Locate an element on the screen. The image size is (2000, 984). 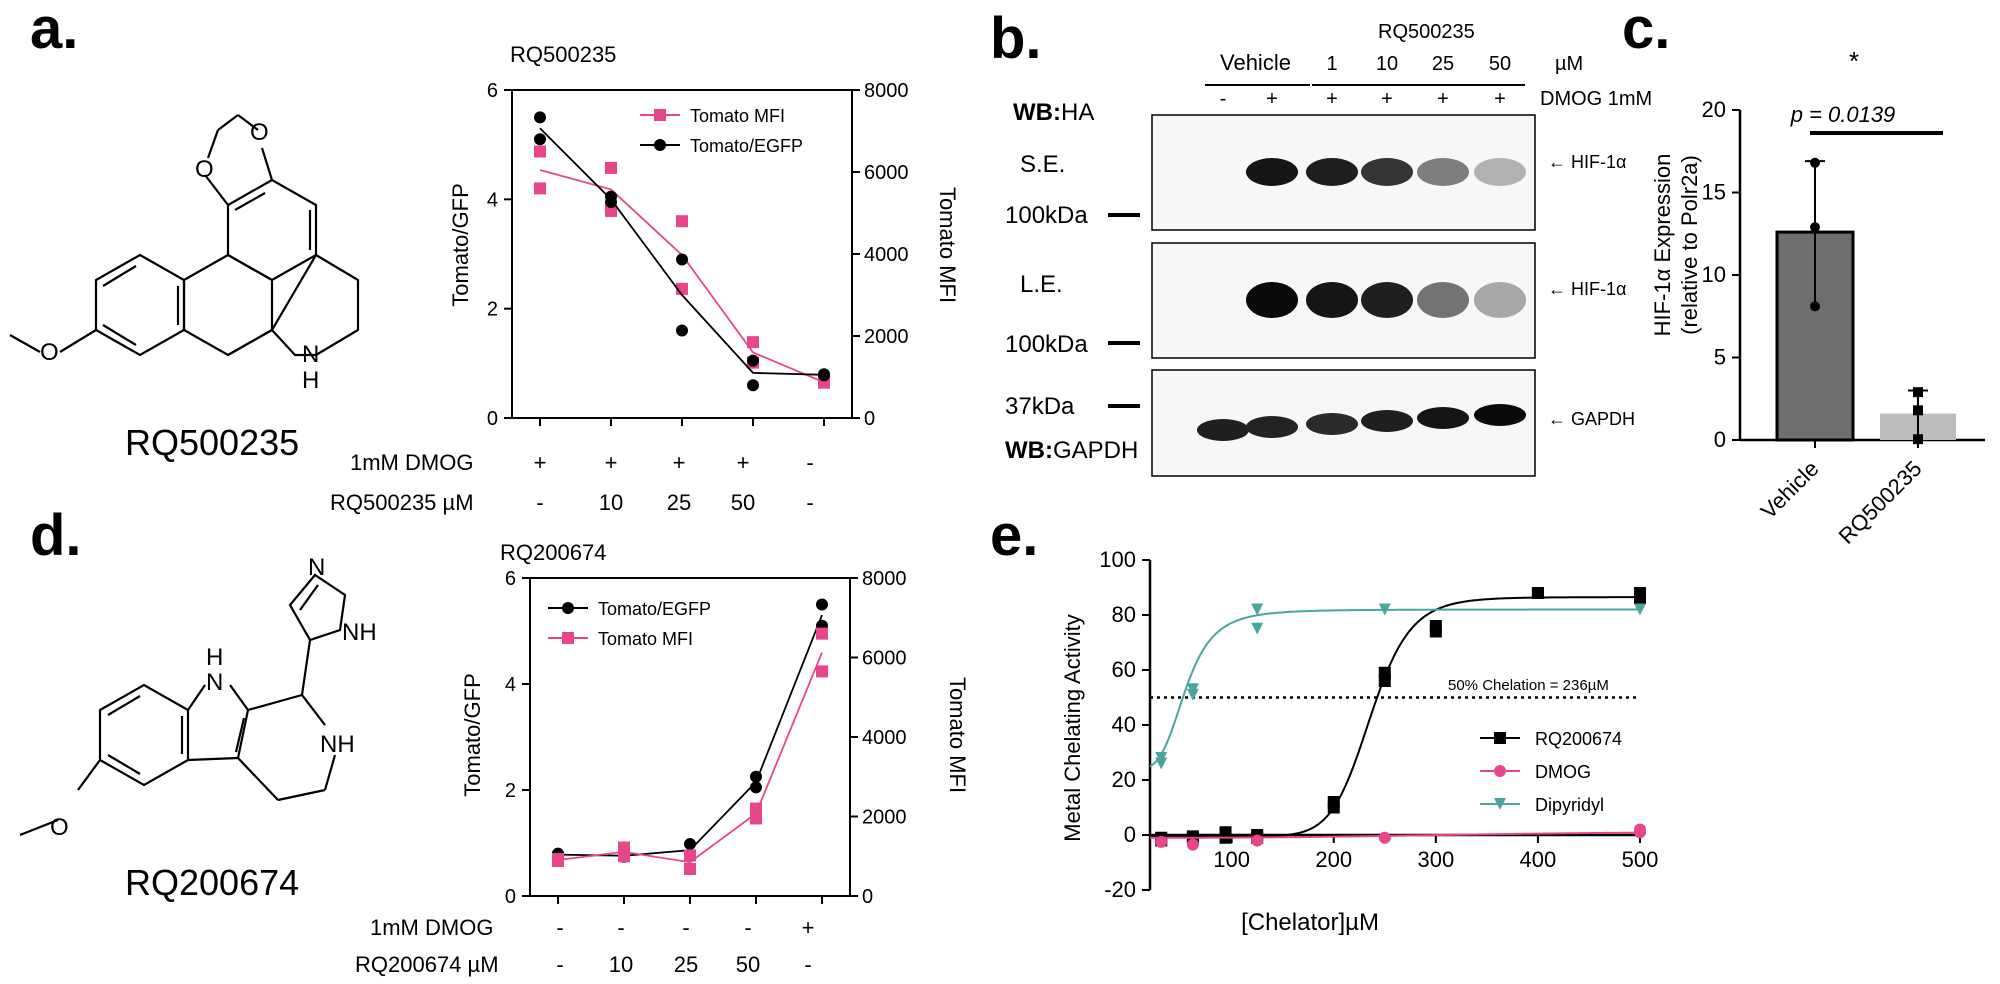
compound-name-rq200674: RQ200674 is located at coordinates (212, 882).